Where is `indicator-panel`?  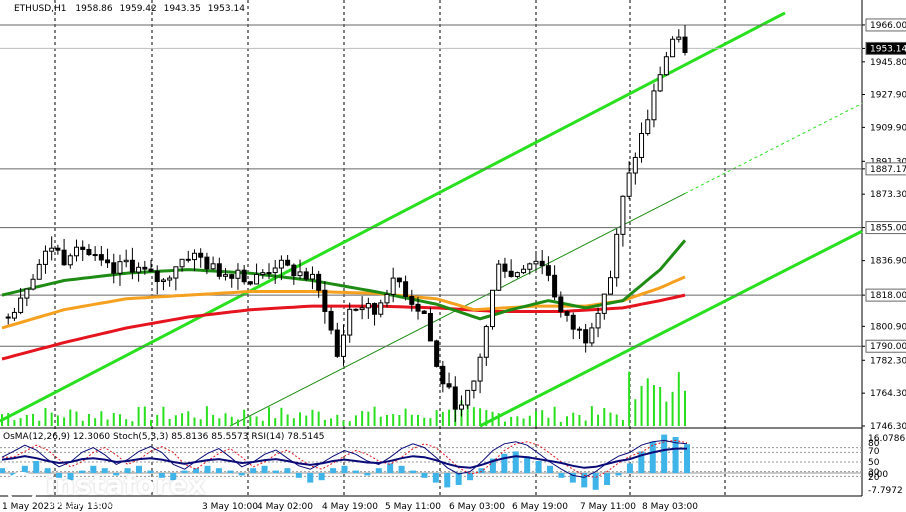 indicator-panel is located at coordinates (431, 462).